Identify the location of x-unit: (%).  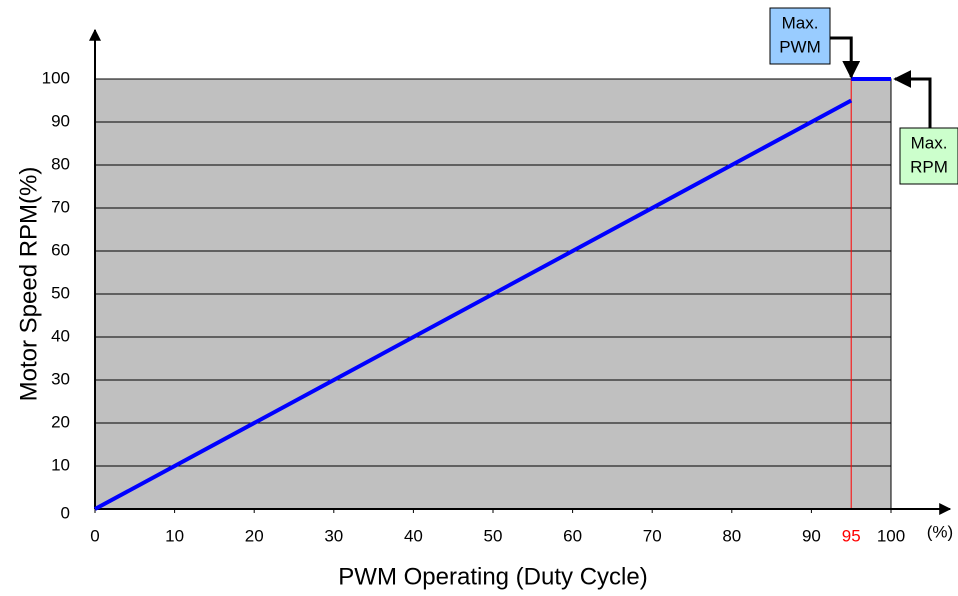
(940, 531).